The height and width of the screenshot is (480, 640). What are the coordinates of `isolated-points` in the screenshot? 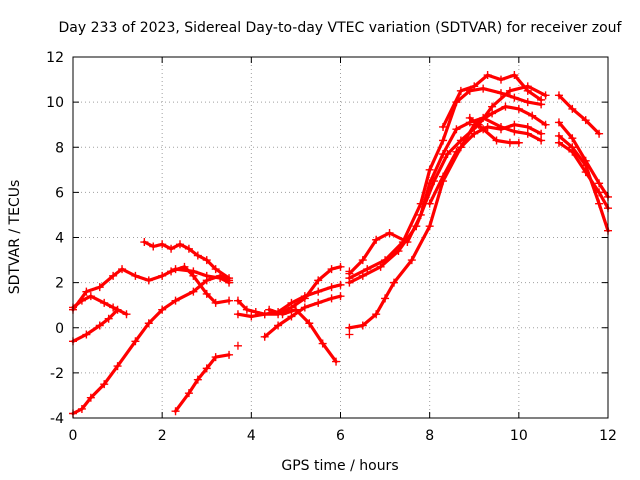 It's located at (293, 308).